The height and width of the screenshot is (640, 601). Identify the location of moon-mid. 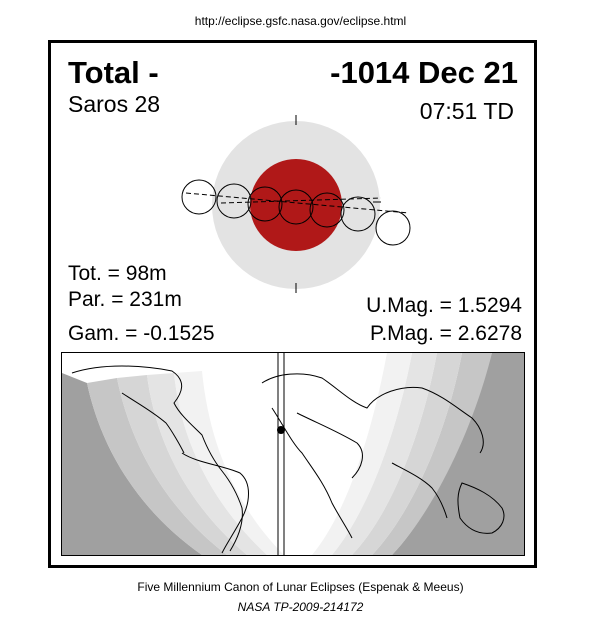
(296, 207).